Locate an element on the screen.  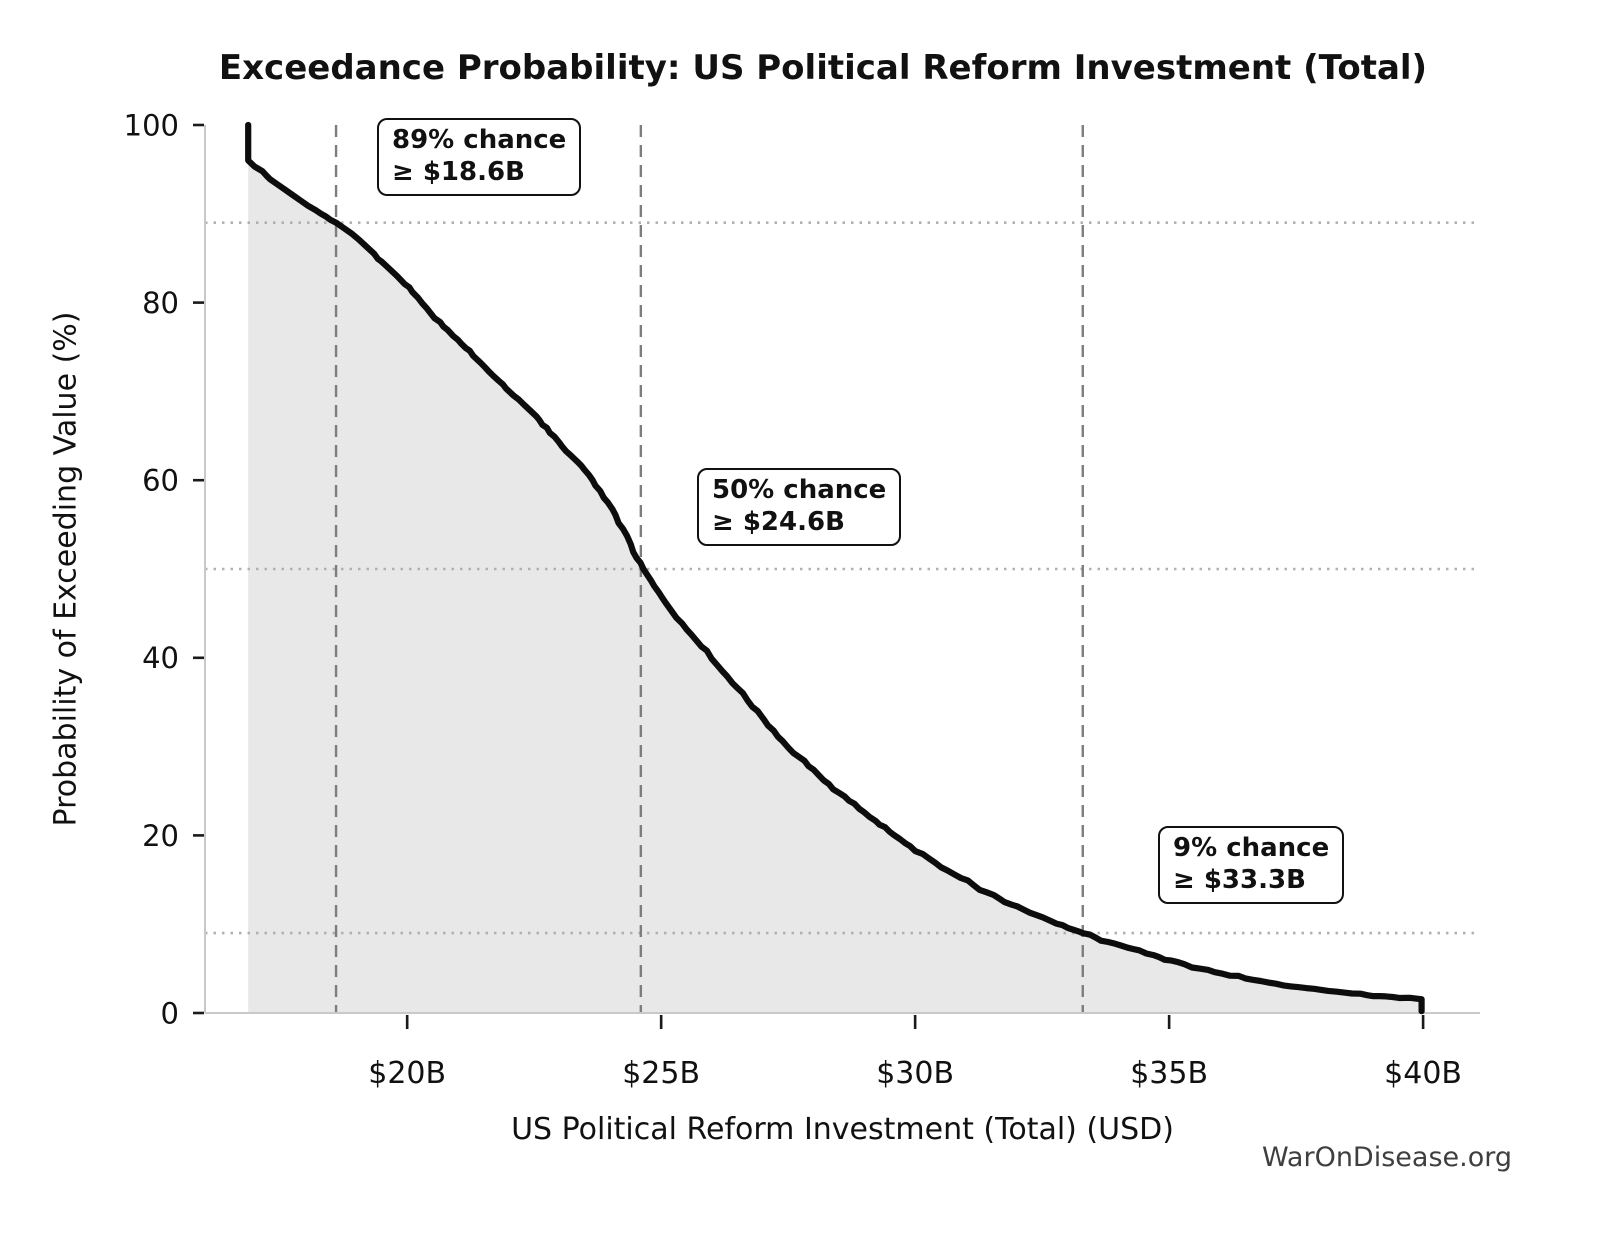
y-tick-label-60: 60 is located at coordinates (160, 481).